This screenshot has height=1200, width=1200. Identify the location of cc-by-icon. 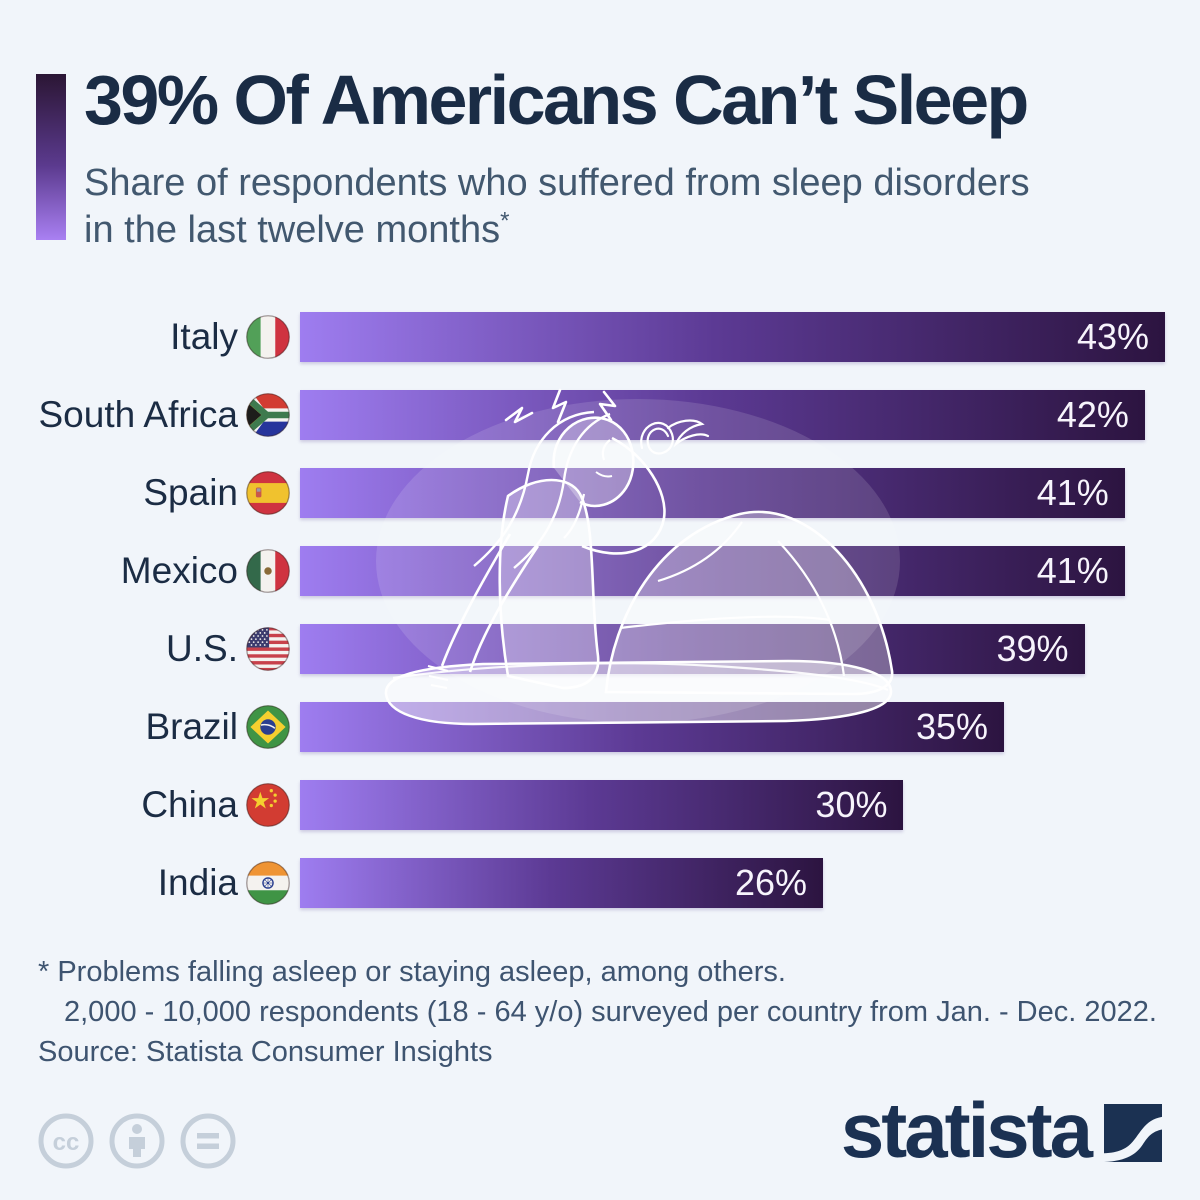
(137, 1143).